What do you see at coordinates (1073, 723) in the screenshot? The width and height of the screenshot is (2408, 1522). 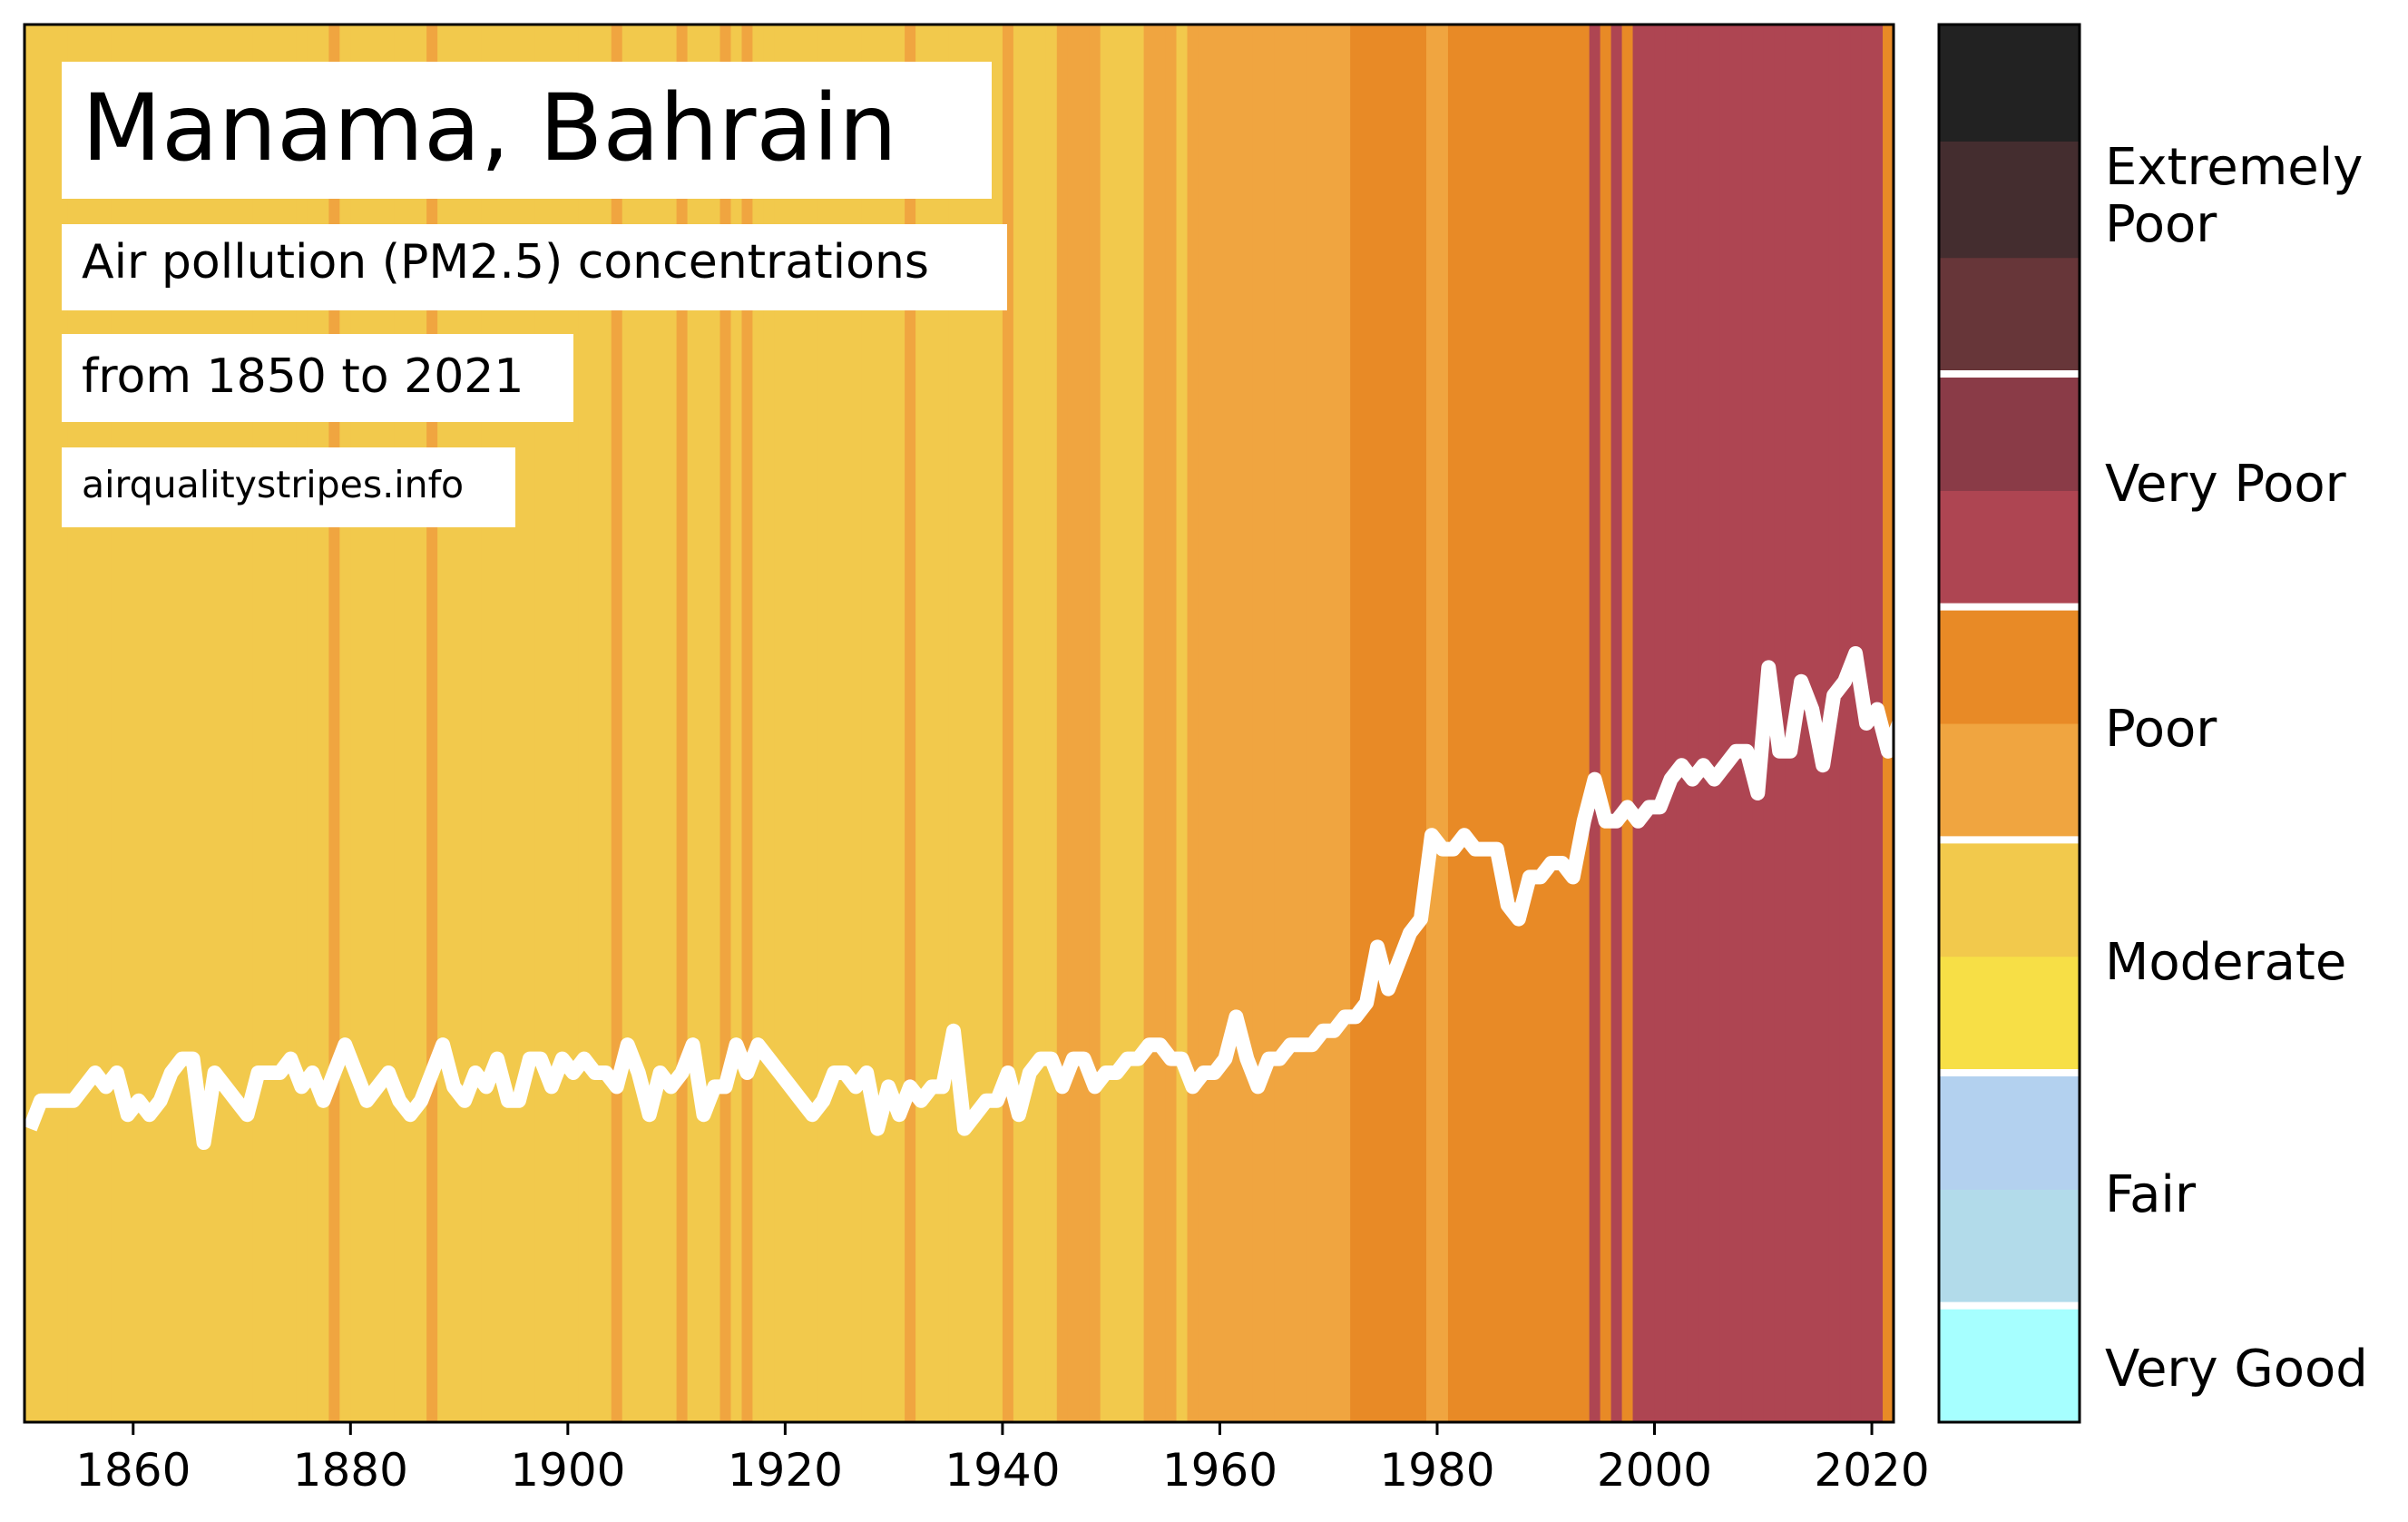 I see `stripe-1946` at bounding box center [1073, 723].